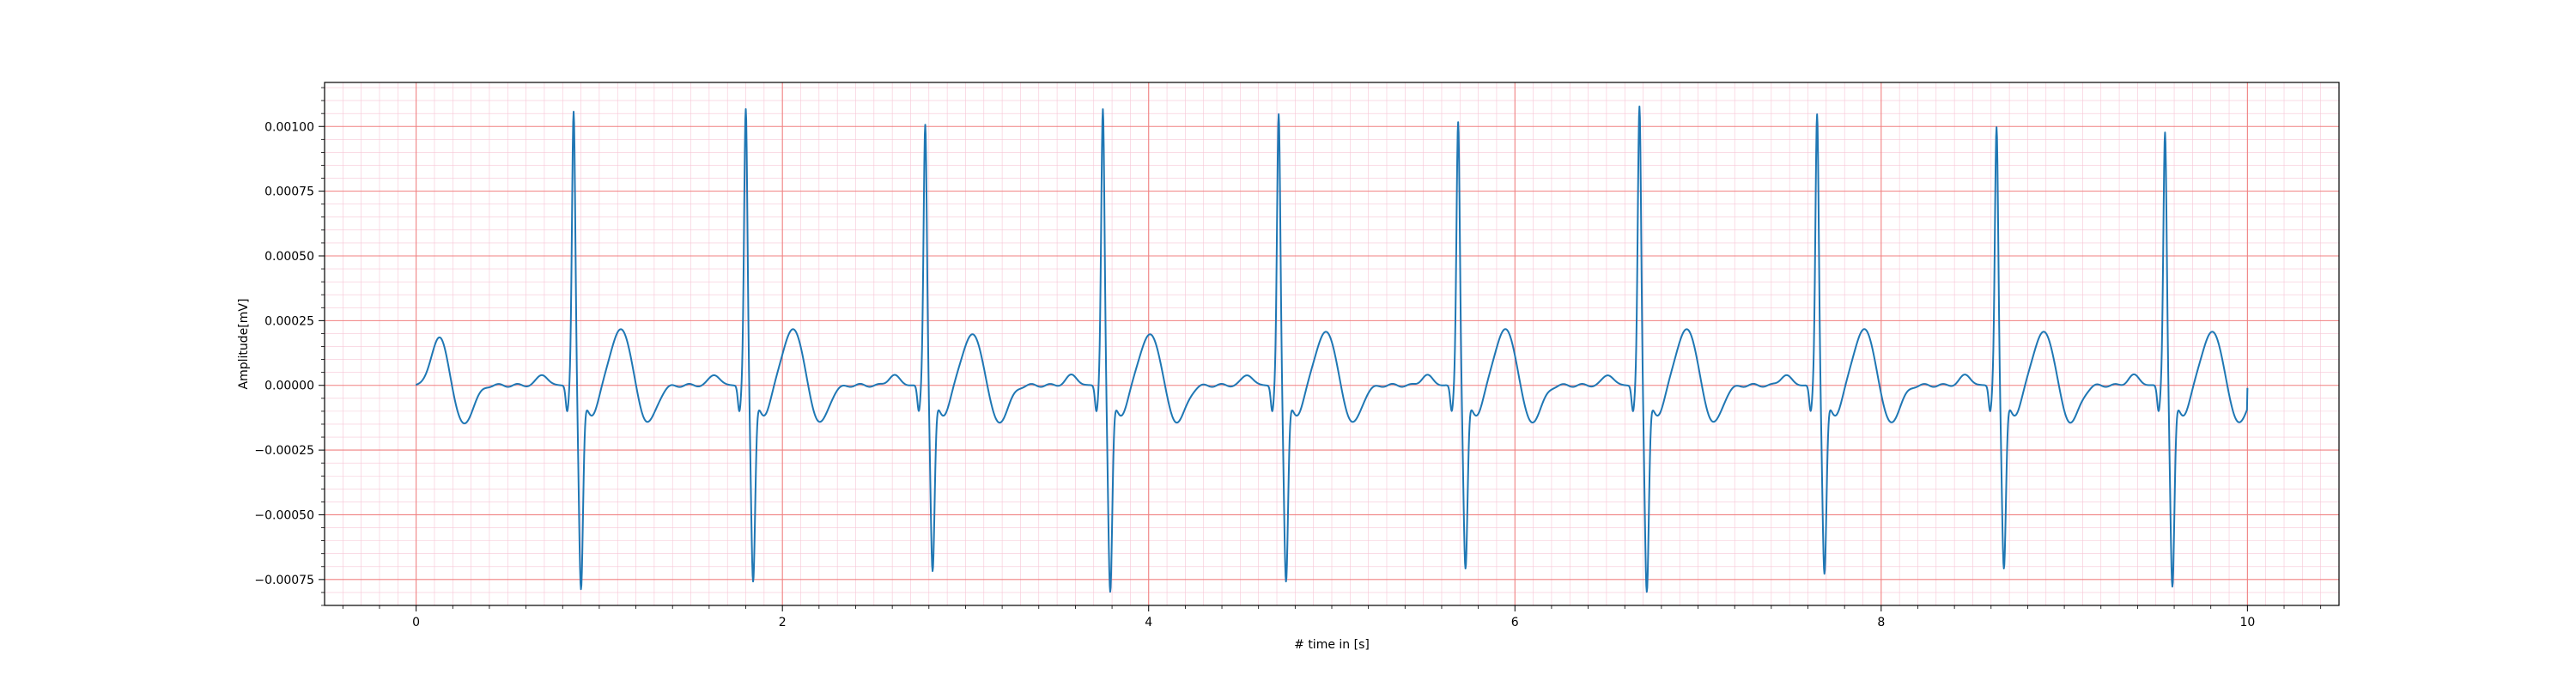 The image size is (2576, 687). What do you see at coordinates (244, 344) in the screenshot?
I see `y-axis-label: Amplitude[mV]` at bounding box center [244, 344].